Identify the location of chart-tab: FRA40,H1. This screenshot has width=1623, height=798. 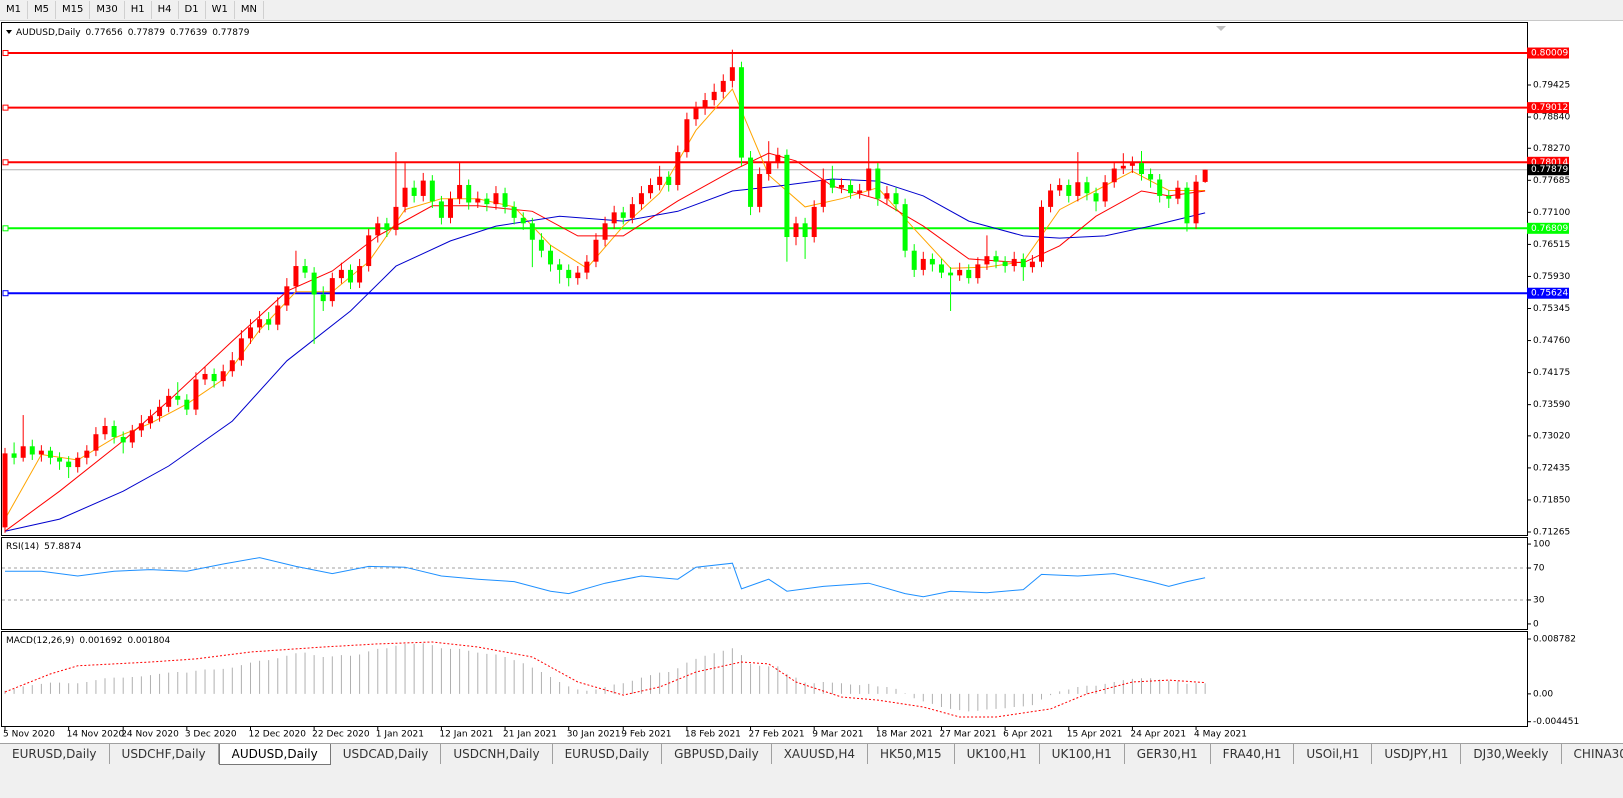
(1253, 754).